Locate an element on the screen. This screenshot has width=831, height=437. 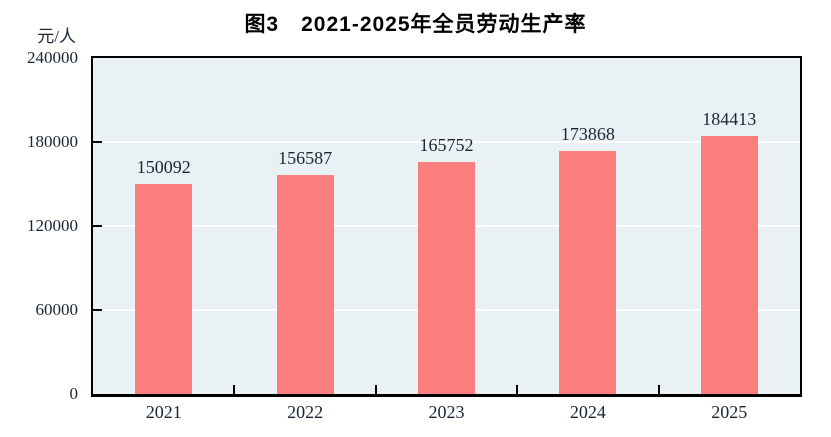
bar-value-label-2023: 165752 is located at coordinates (446, 144).